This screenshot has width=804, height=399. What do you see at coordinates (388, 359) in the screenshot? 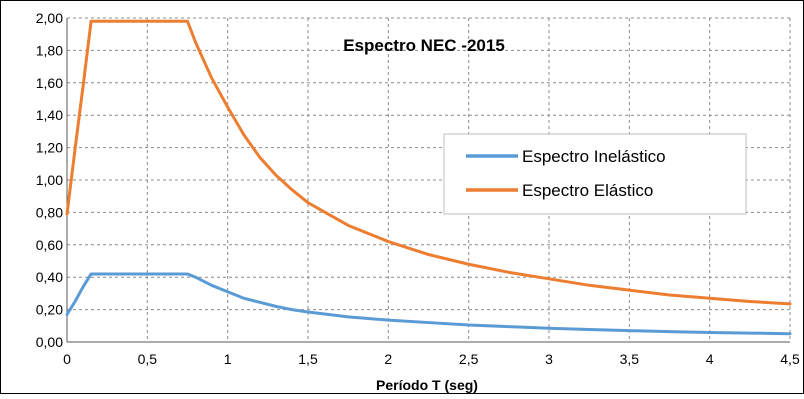
I see `x-tick-label: 2` at bounding box center [388, 359].